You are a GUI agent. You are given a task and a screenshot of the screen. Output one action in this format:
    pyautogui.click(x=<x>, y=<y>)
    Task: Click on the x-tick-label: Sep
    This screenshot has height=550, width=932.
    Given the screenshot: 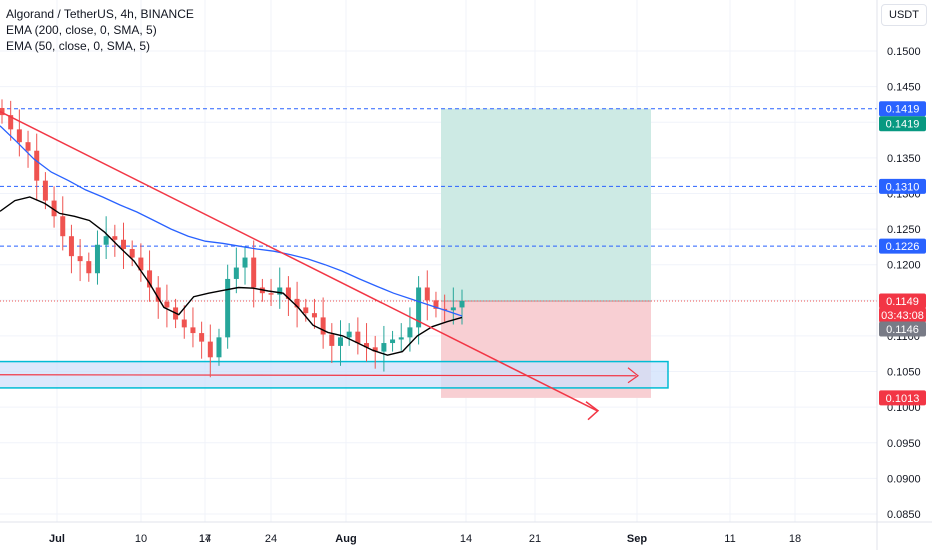 What is the action you would take?
    pyautogui.click(x=637, y=539)
    